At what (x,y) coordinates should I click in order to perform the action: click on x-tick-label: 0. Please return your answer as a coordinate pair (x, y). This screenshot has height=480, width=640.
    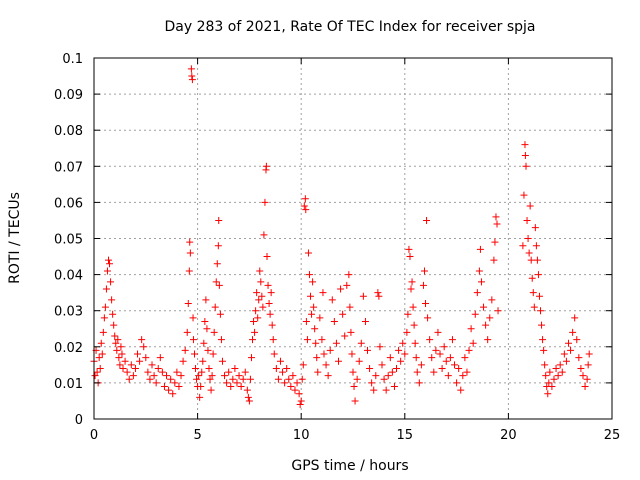
    Looking at the image, I should click on (94, 435).